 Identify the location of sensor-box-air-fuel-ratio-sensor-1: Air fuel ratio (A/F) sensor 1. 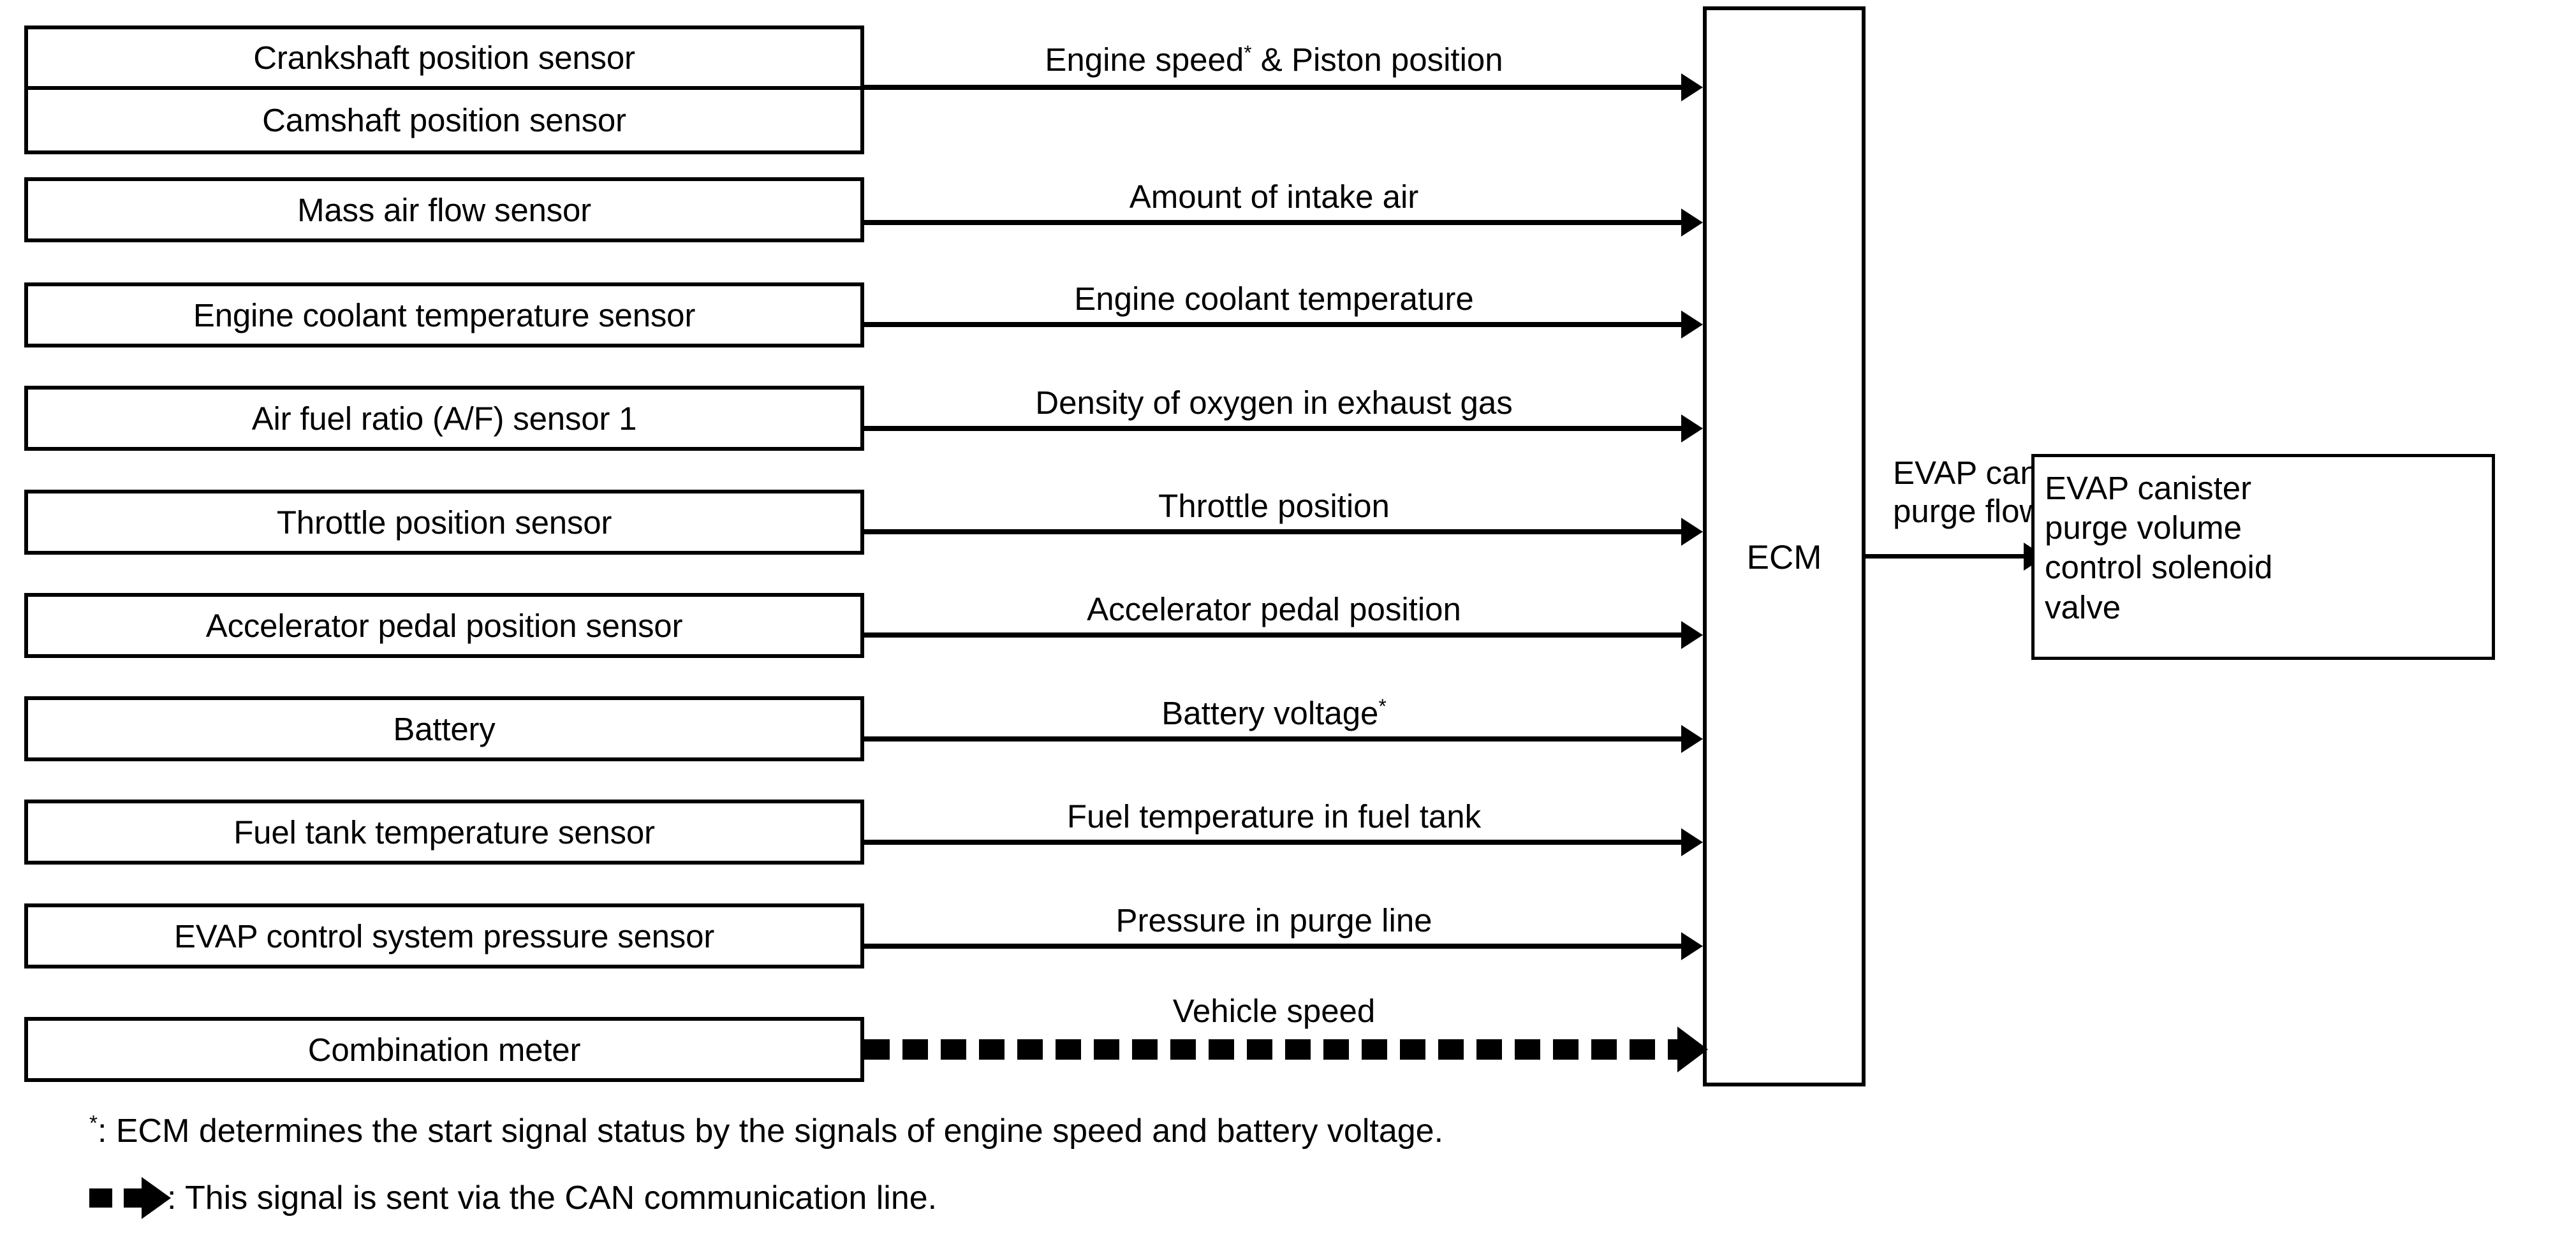
(444, 418).